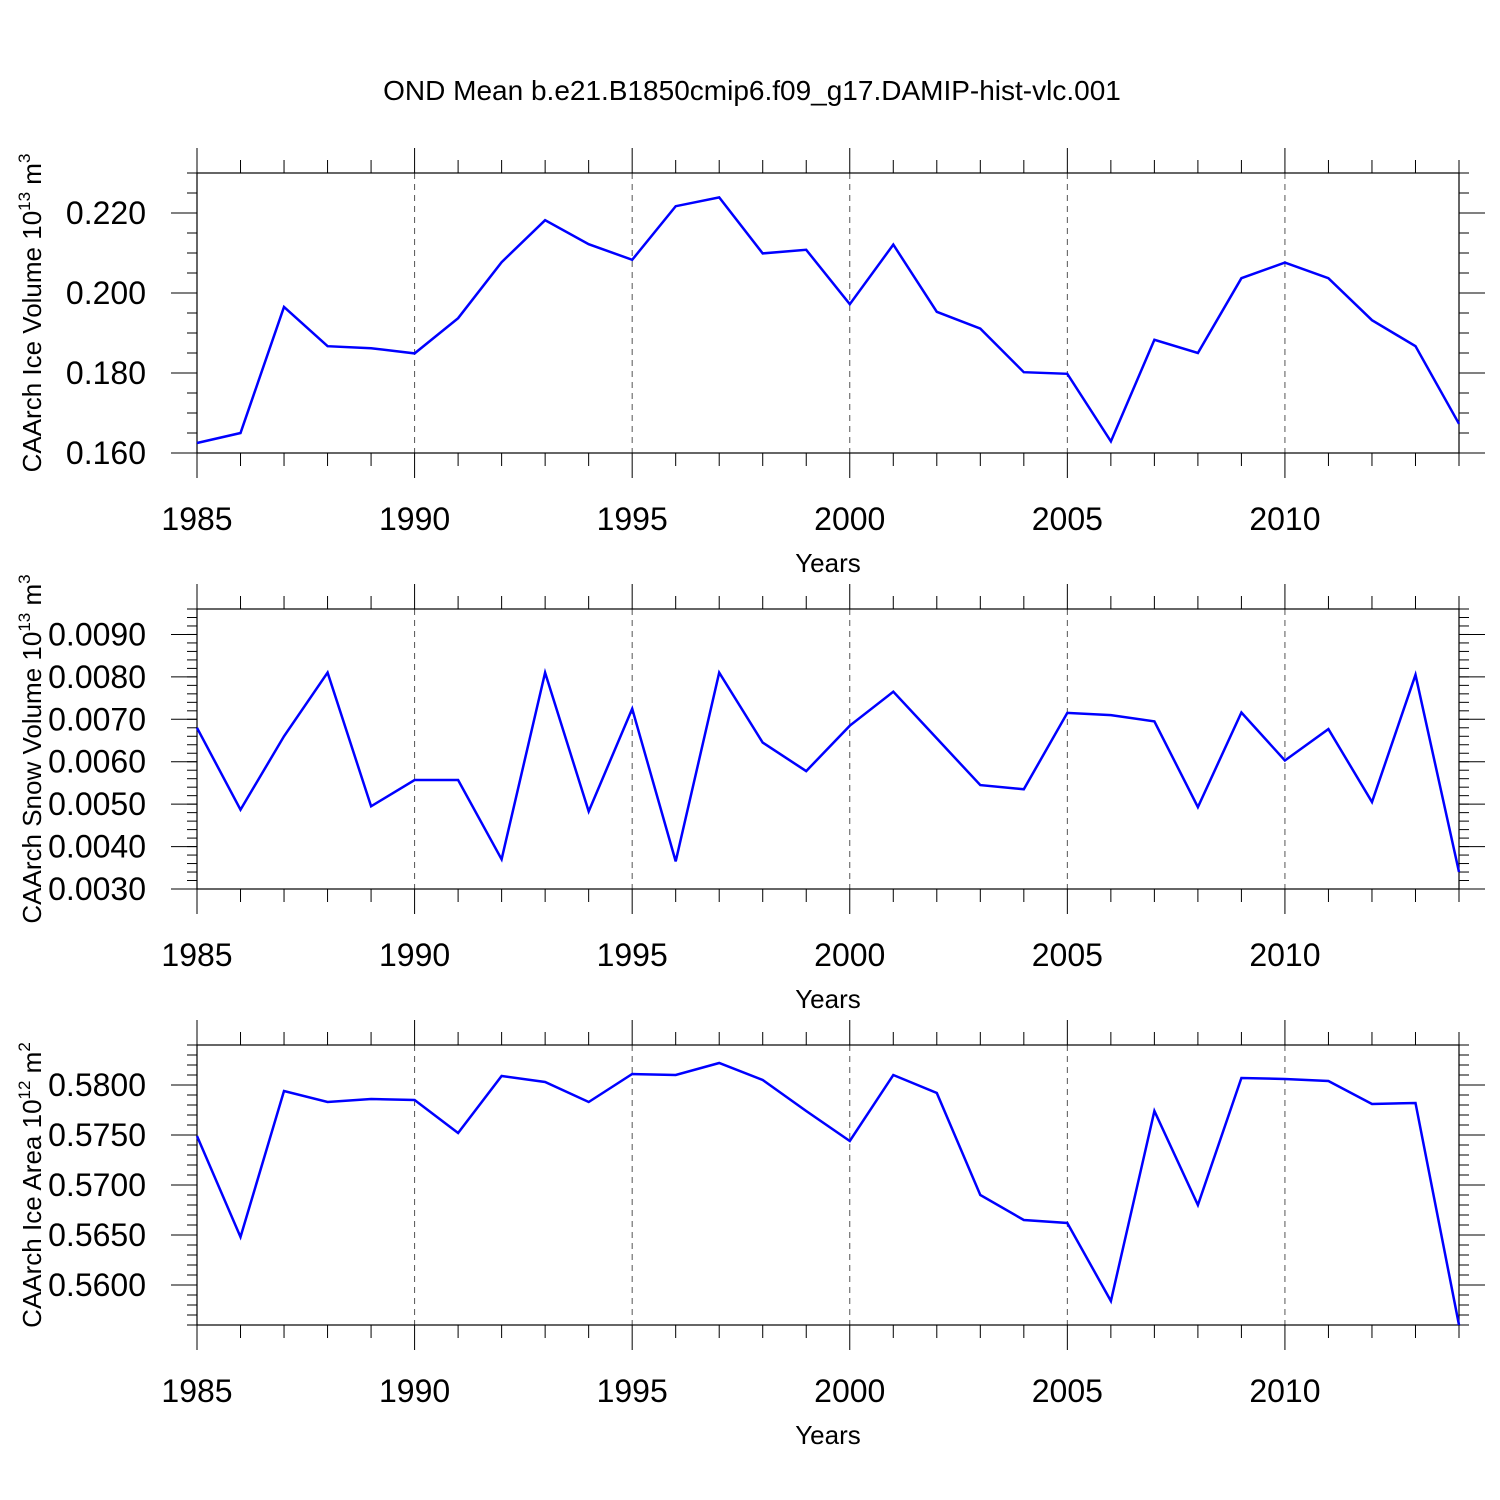 This screenshot has width=1500, height=1500. What do you see at coordinates (97, 1085) in the screenshot?
I see `panel-3-y-tick-label: 0.5800` at bounding box center [97, 1085].